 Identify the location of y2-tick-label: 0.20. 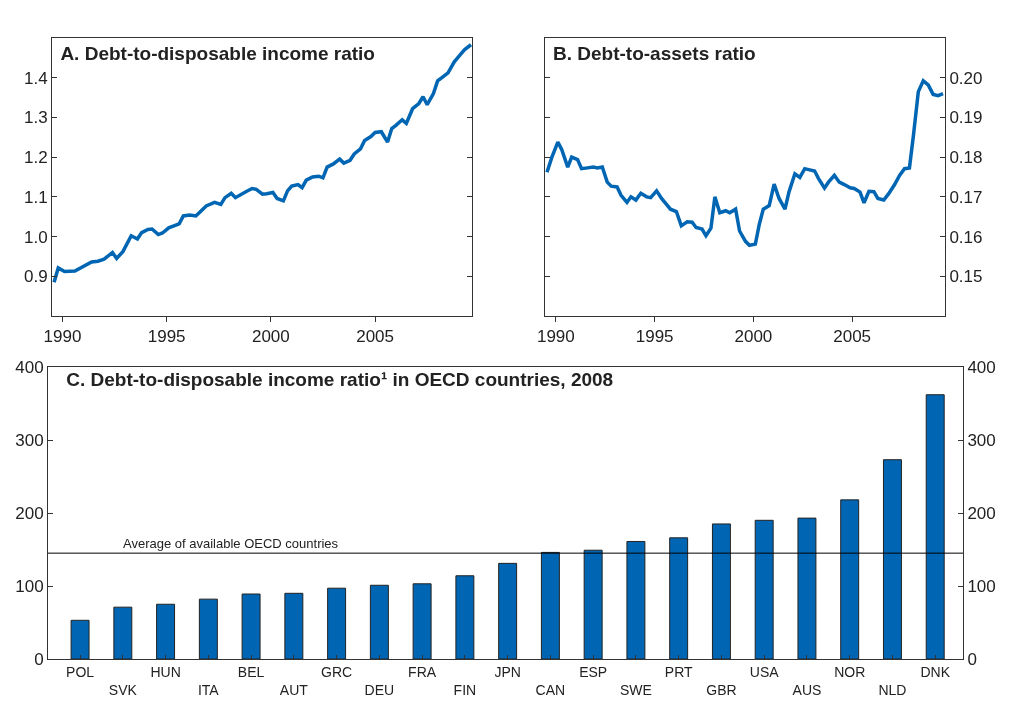
(966, 78).